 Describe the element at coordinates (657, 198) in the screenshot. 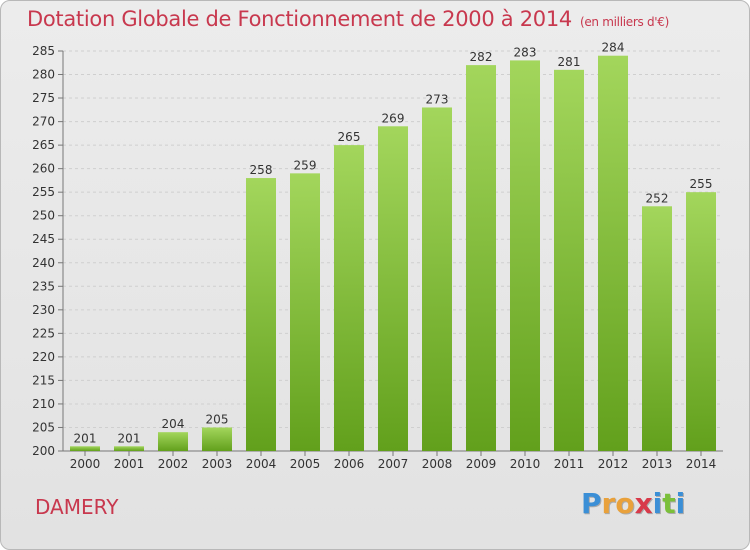

I see `data-label: 252` at that location.